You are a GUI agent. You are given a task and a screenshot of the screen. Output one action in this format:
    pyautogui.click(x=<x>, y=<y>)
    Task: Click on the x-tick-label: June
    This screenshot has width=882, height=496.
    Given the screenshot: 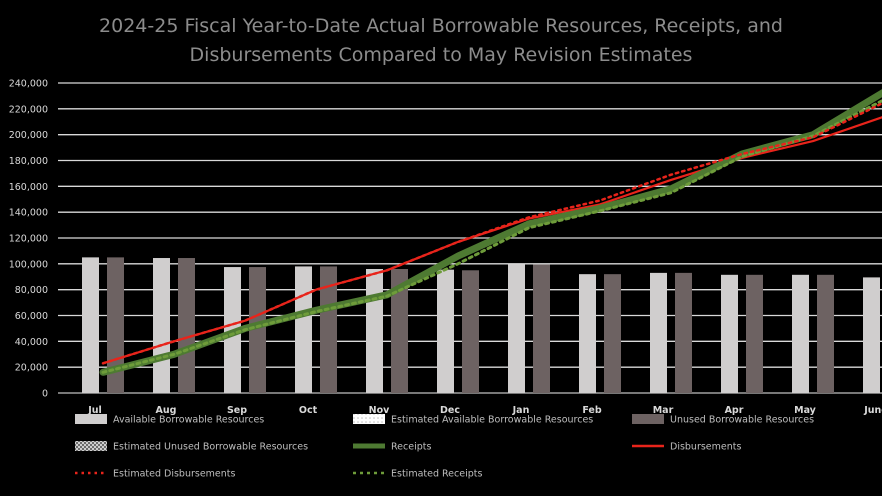 What is the action you would take?
    pyautogui.click(x=872, y=410)
    